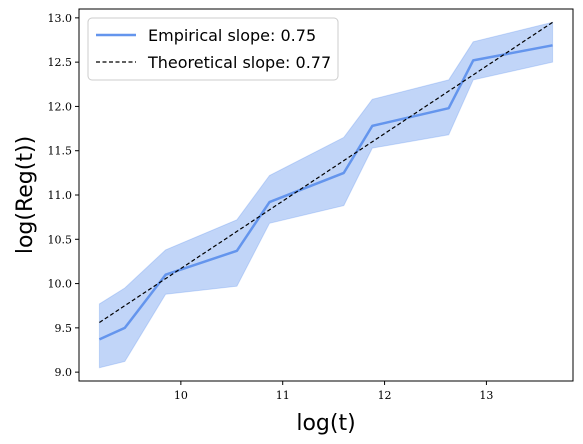  What do you see at coordinates (283, 395) in the screenshot?
I see `x-tick-label: 11` at bounding box center [283, 395].